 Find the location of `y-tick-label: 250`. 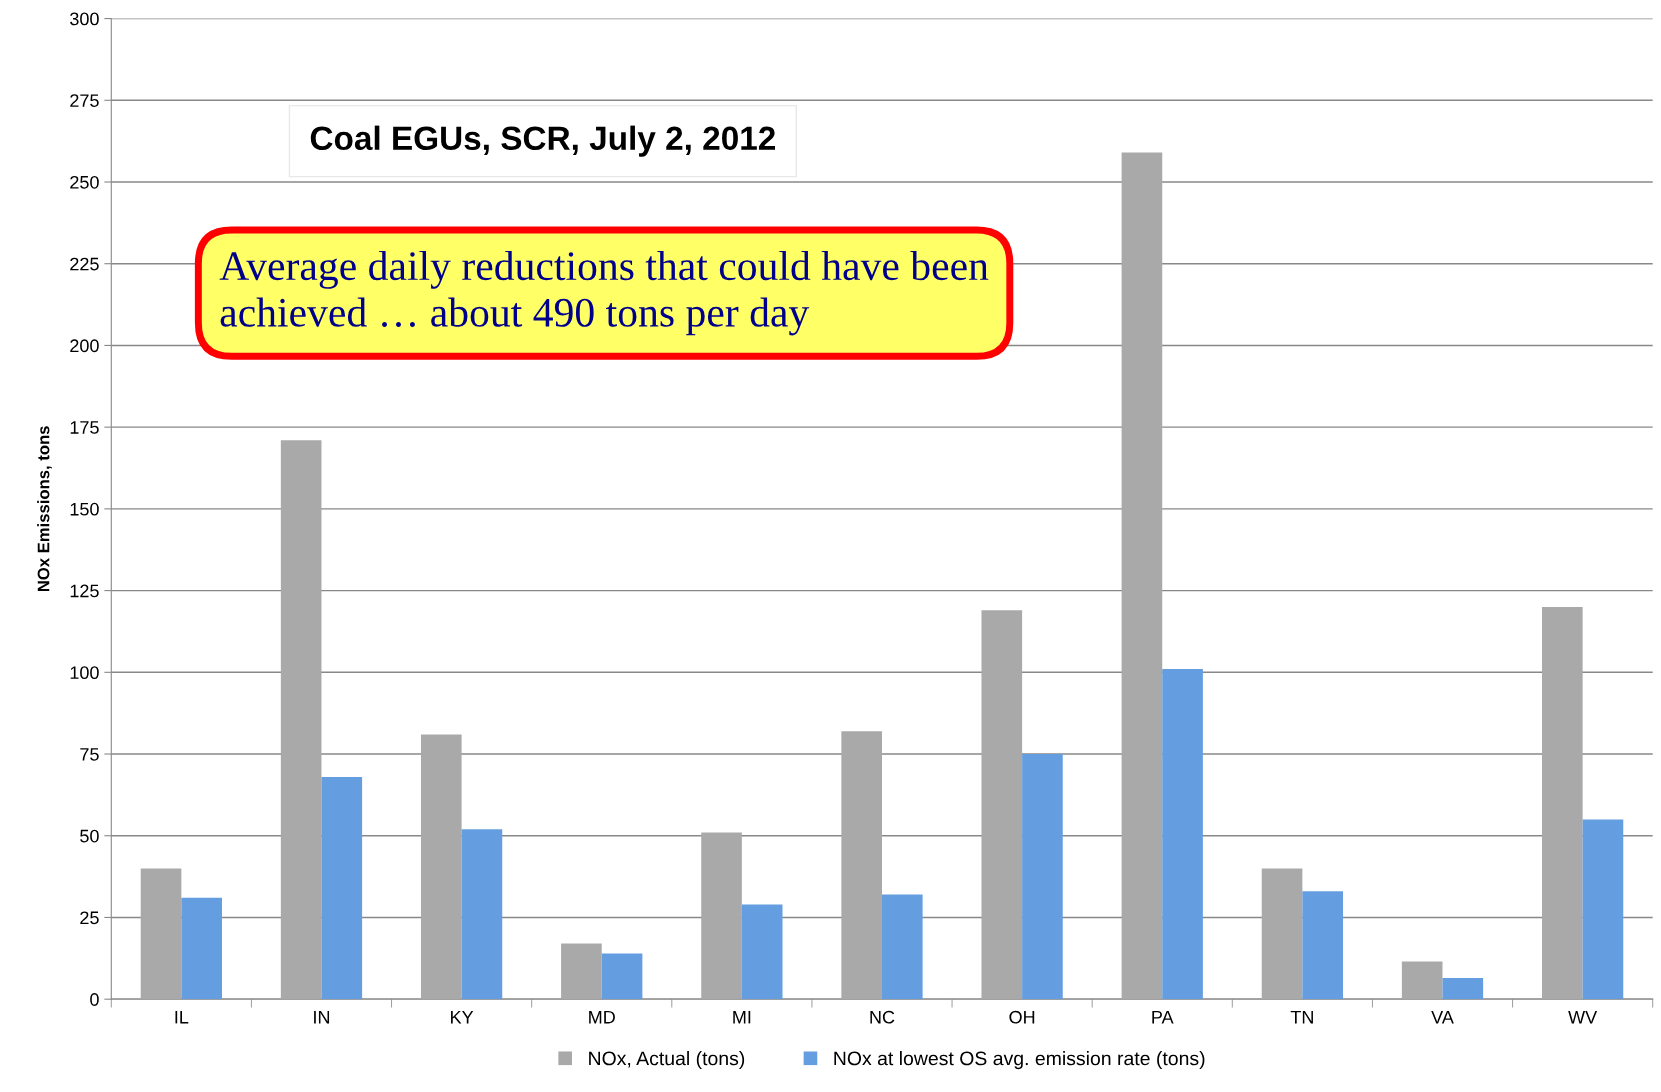

y-tick-label: 250 is located at coordinates (84, 182).